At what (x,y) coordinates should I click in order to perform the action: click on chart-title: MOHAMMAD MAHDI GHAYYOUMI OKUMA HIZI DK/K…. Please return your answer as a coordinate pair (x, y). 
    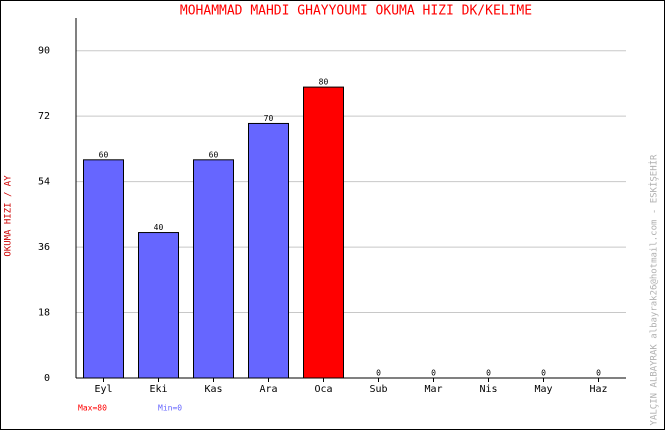
    Looking at the image, I should click on (356, 11).